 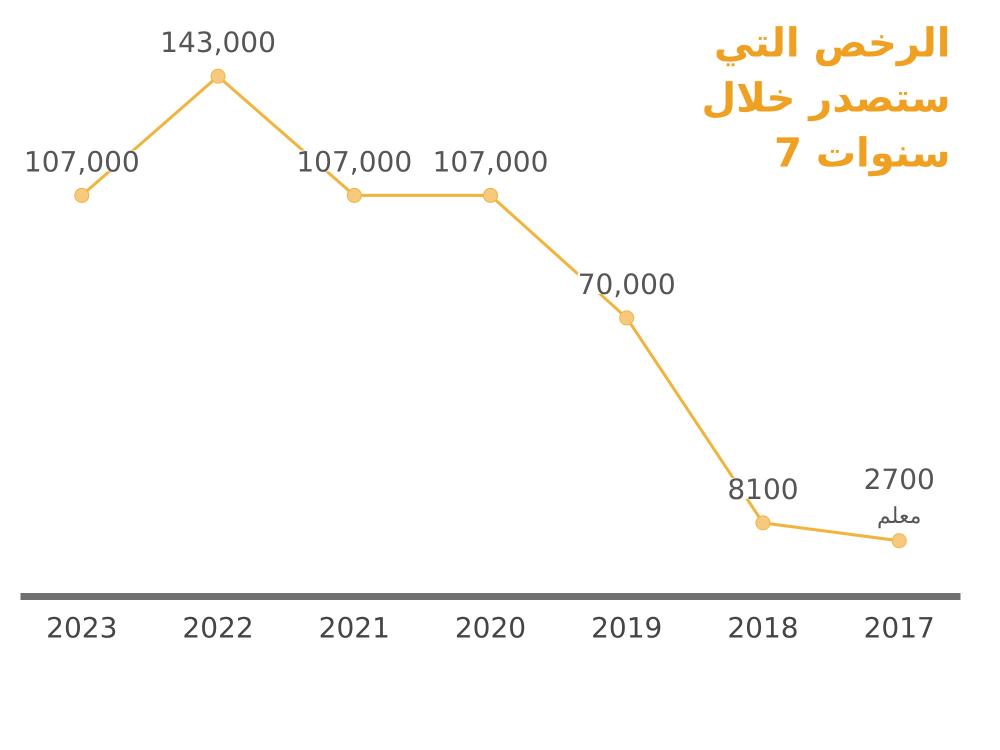 What do you see at coordinates (763, 489) in the screenshot?
I see `data-label: 8100` at bounding box center [763, 489].